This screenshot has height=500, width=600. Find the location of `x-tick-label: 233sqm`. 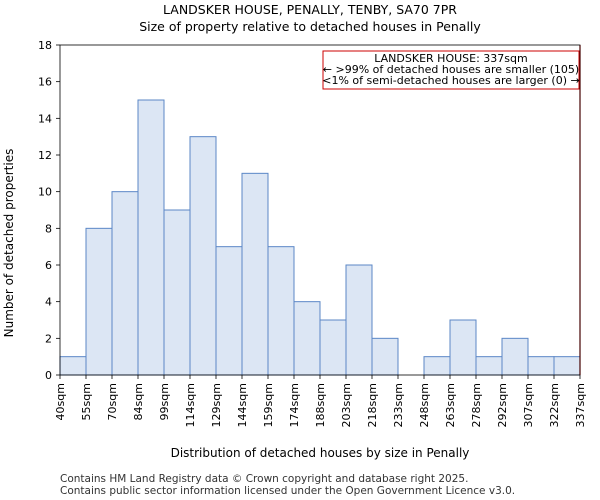

x-tick-label: 233sqm is located at coordinates (398, 405).